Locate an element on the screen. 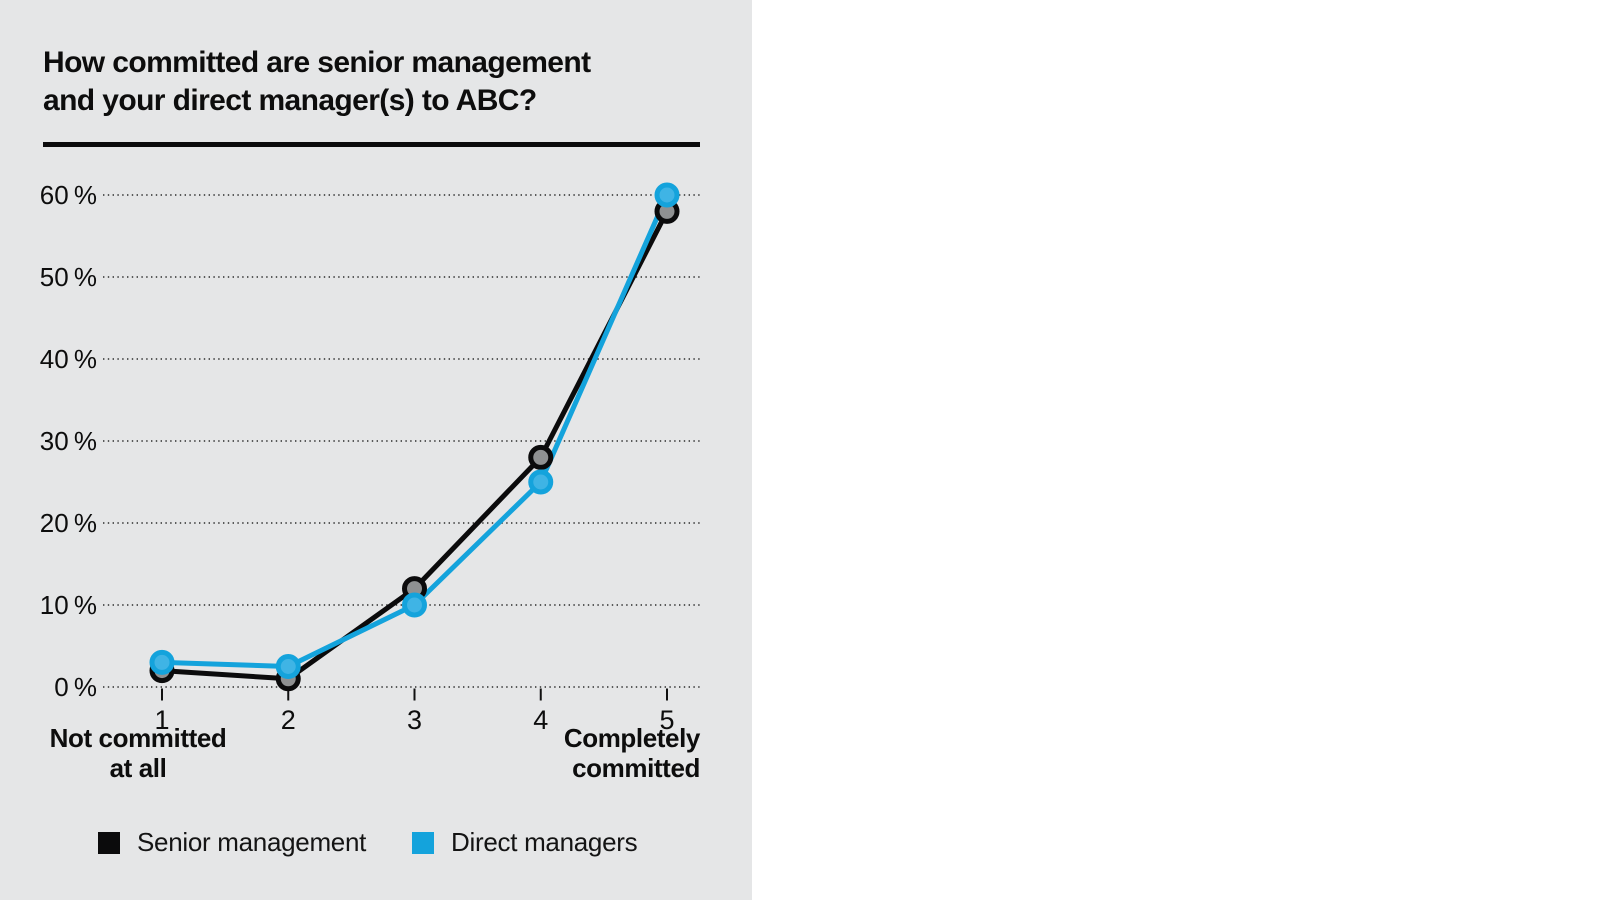  caption-line: at all is located at coordinates (138, 768).